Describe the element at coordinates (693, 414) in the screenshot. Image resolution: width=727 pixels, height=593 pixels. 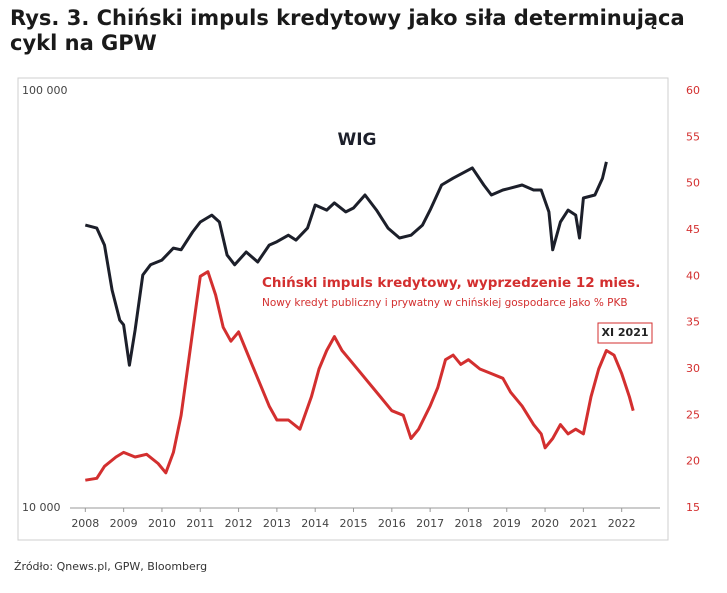
I see `y2-tick-label: 25` at that location.